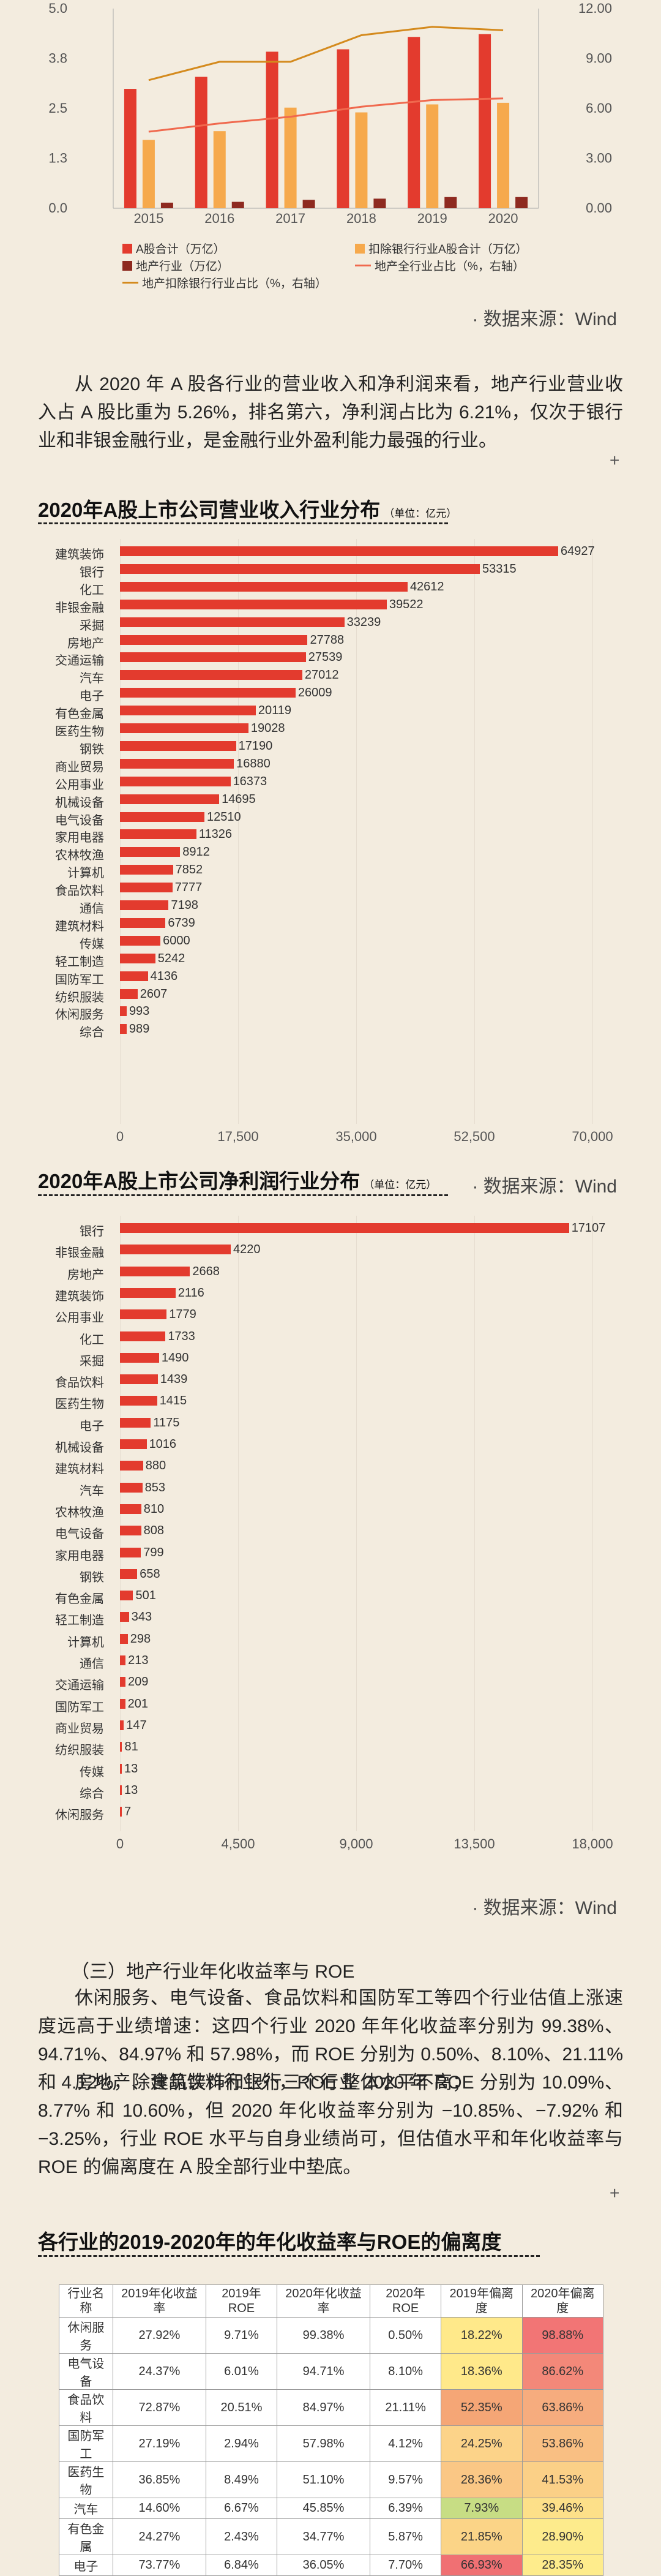  What do you see at coordinates (164, 976) in the screenshot?
I see `value-label: 4136` at bounding box center [164, 976].